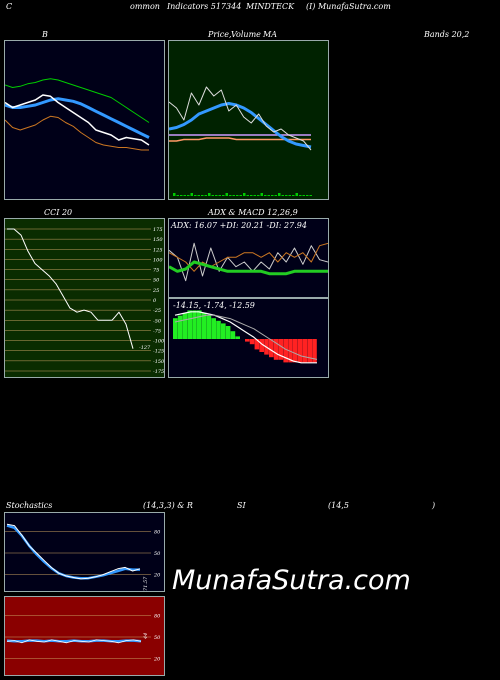  I want to click on price-line, so click(240, 118).